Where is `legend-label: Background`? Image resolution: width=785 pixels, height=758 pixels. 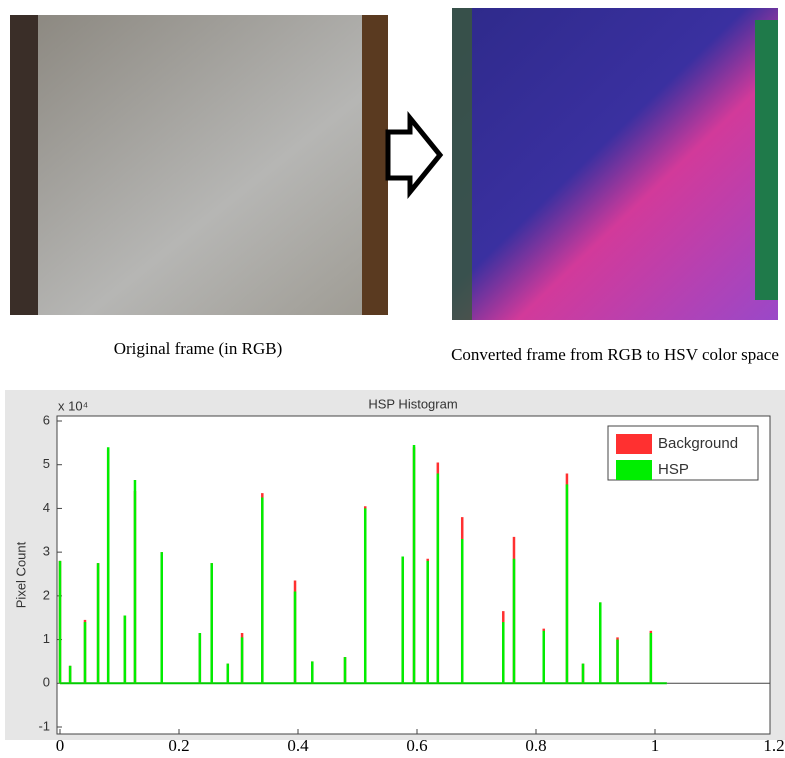 legend-label: Background is located at coordinates (698, 443).